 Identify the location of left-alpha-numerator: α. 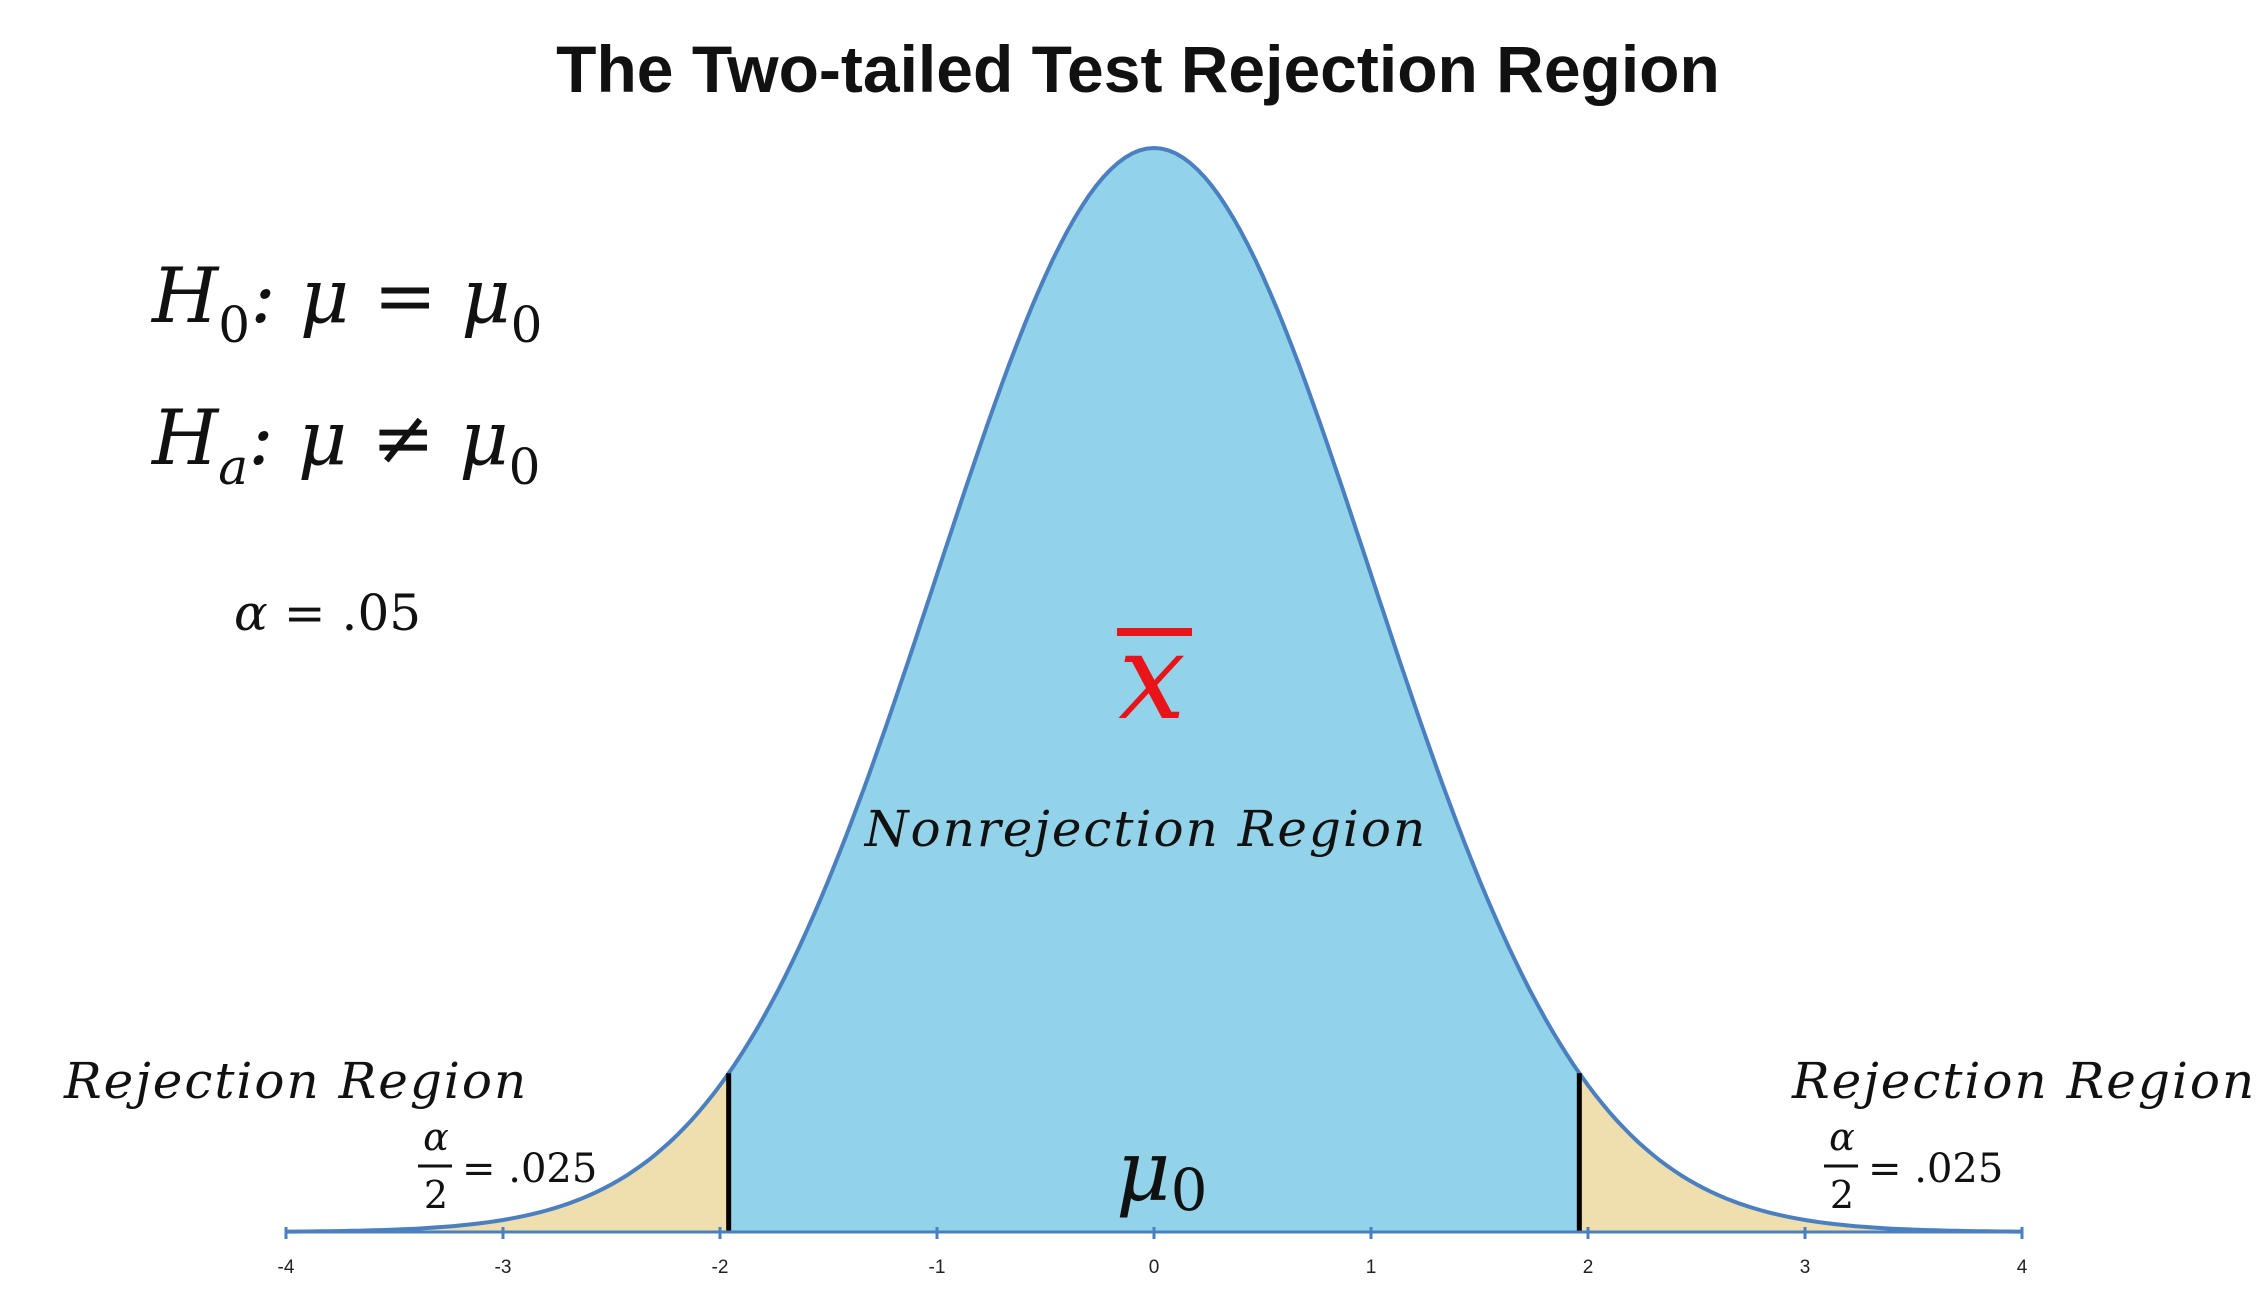
(436, 1137).